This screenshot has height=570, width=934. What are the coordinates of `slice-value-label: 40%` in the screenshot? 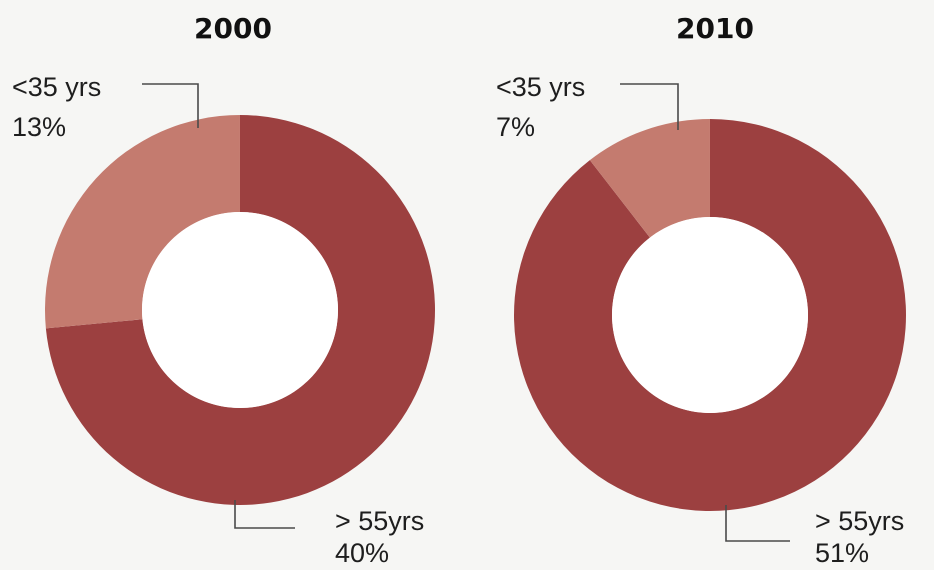 It's located at (362, 553).